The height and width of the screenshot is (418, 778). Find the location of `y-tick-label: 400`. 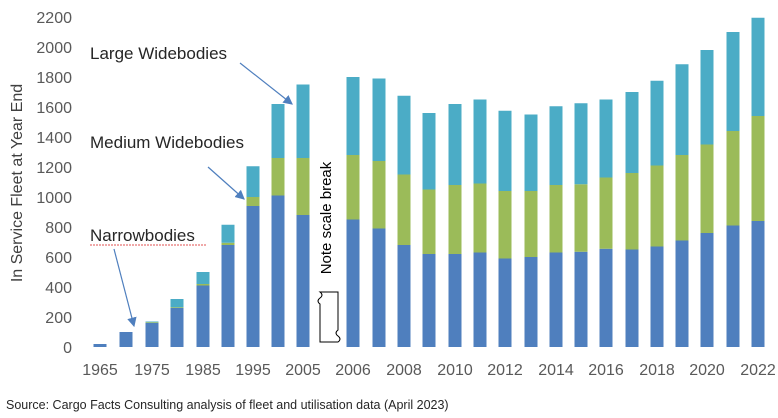

y-tick-label: 400 is located at coordinates (58, 288).